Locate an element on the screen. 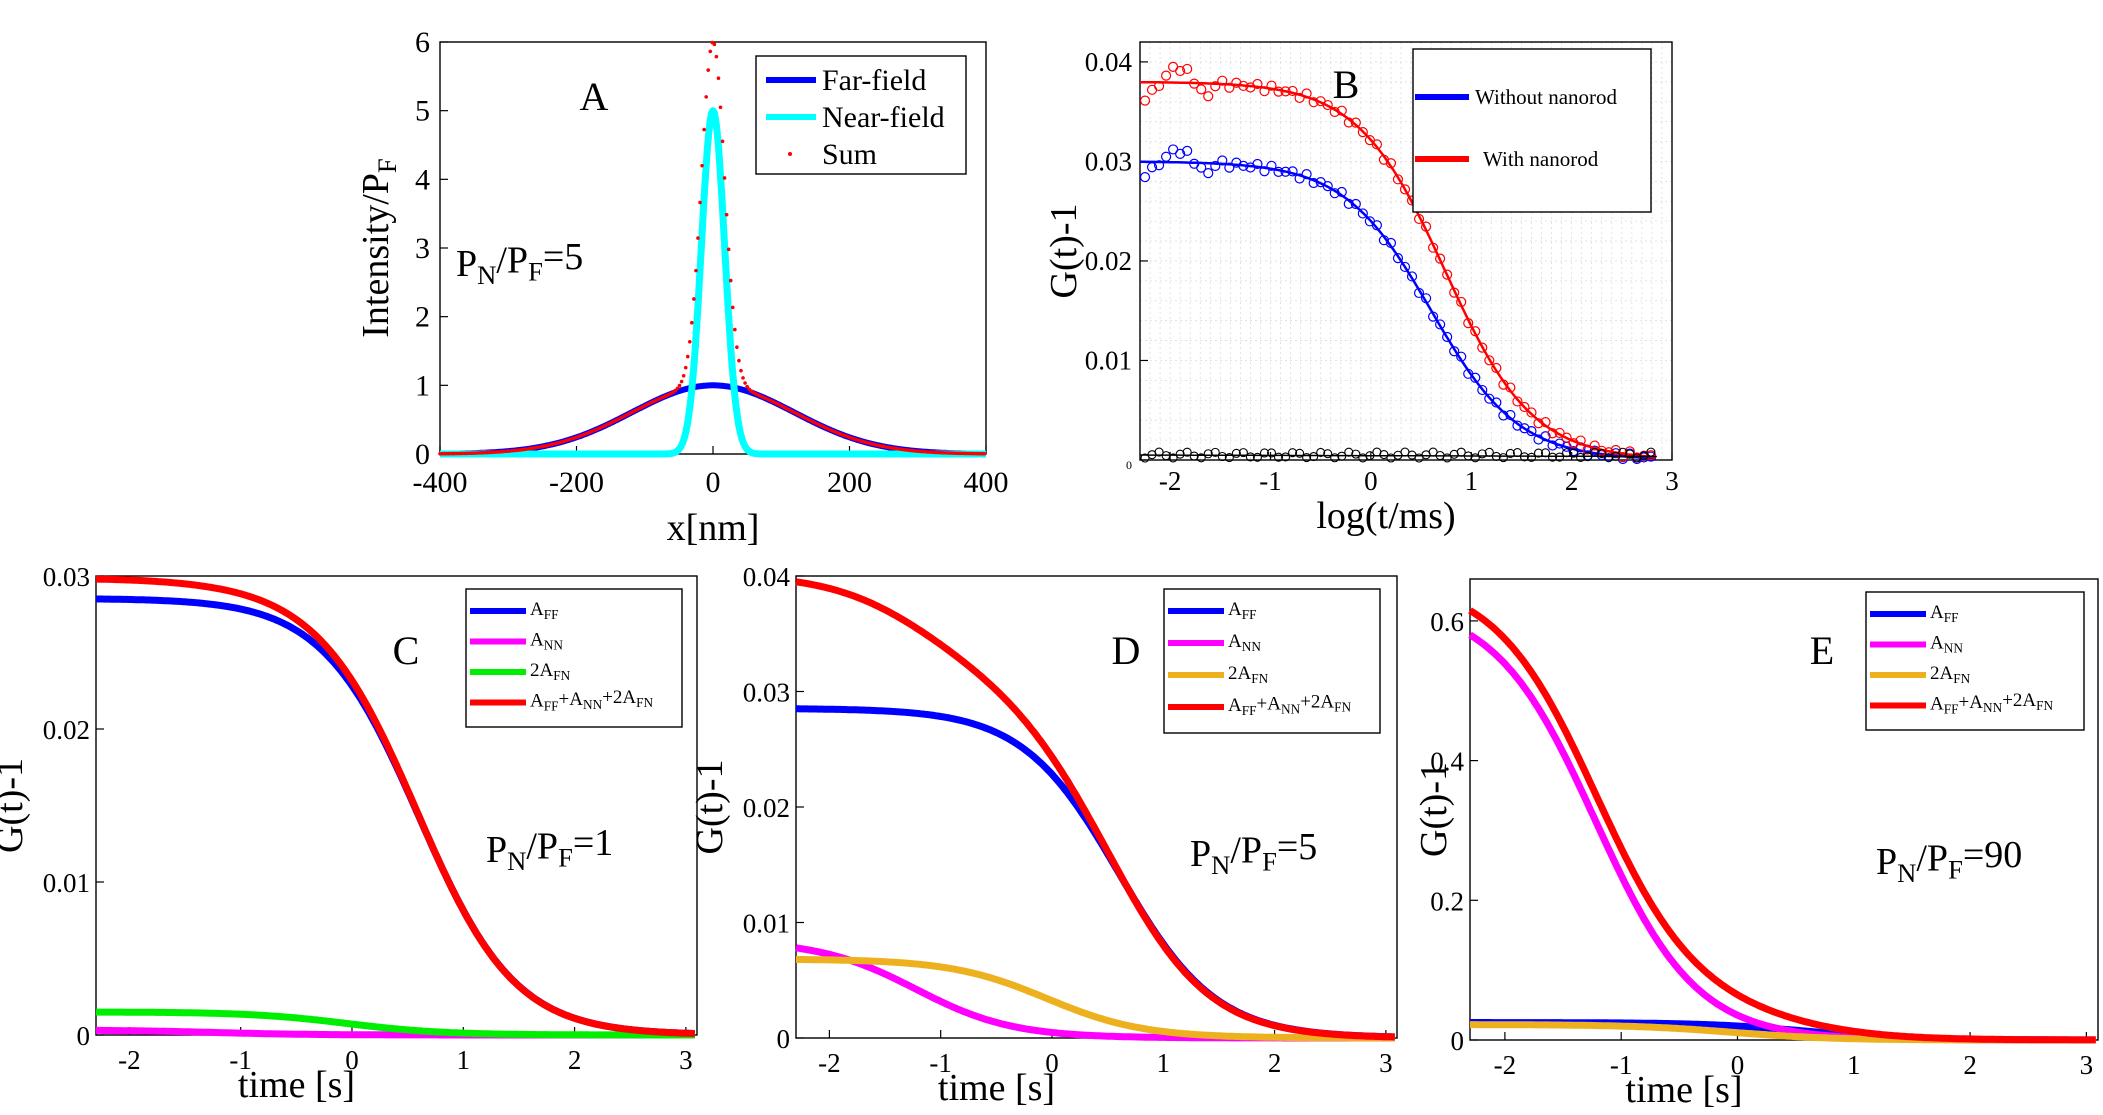 The height and width of the screenshot is (1115, 2103). panel-e-series-sum is located at coordinates (1782, 825).